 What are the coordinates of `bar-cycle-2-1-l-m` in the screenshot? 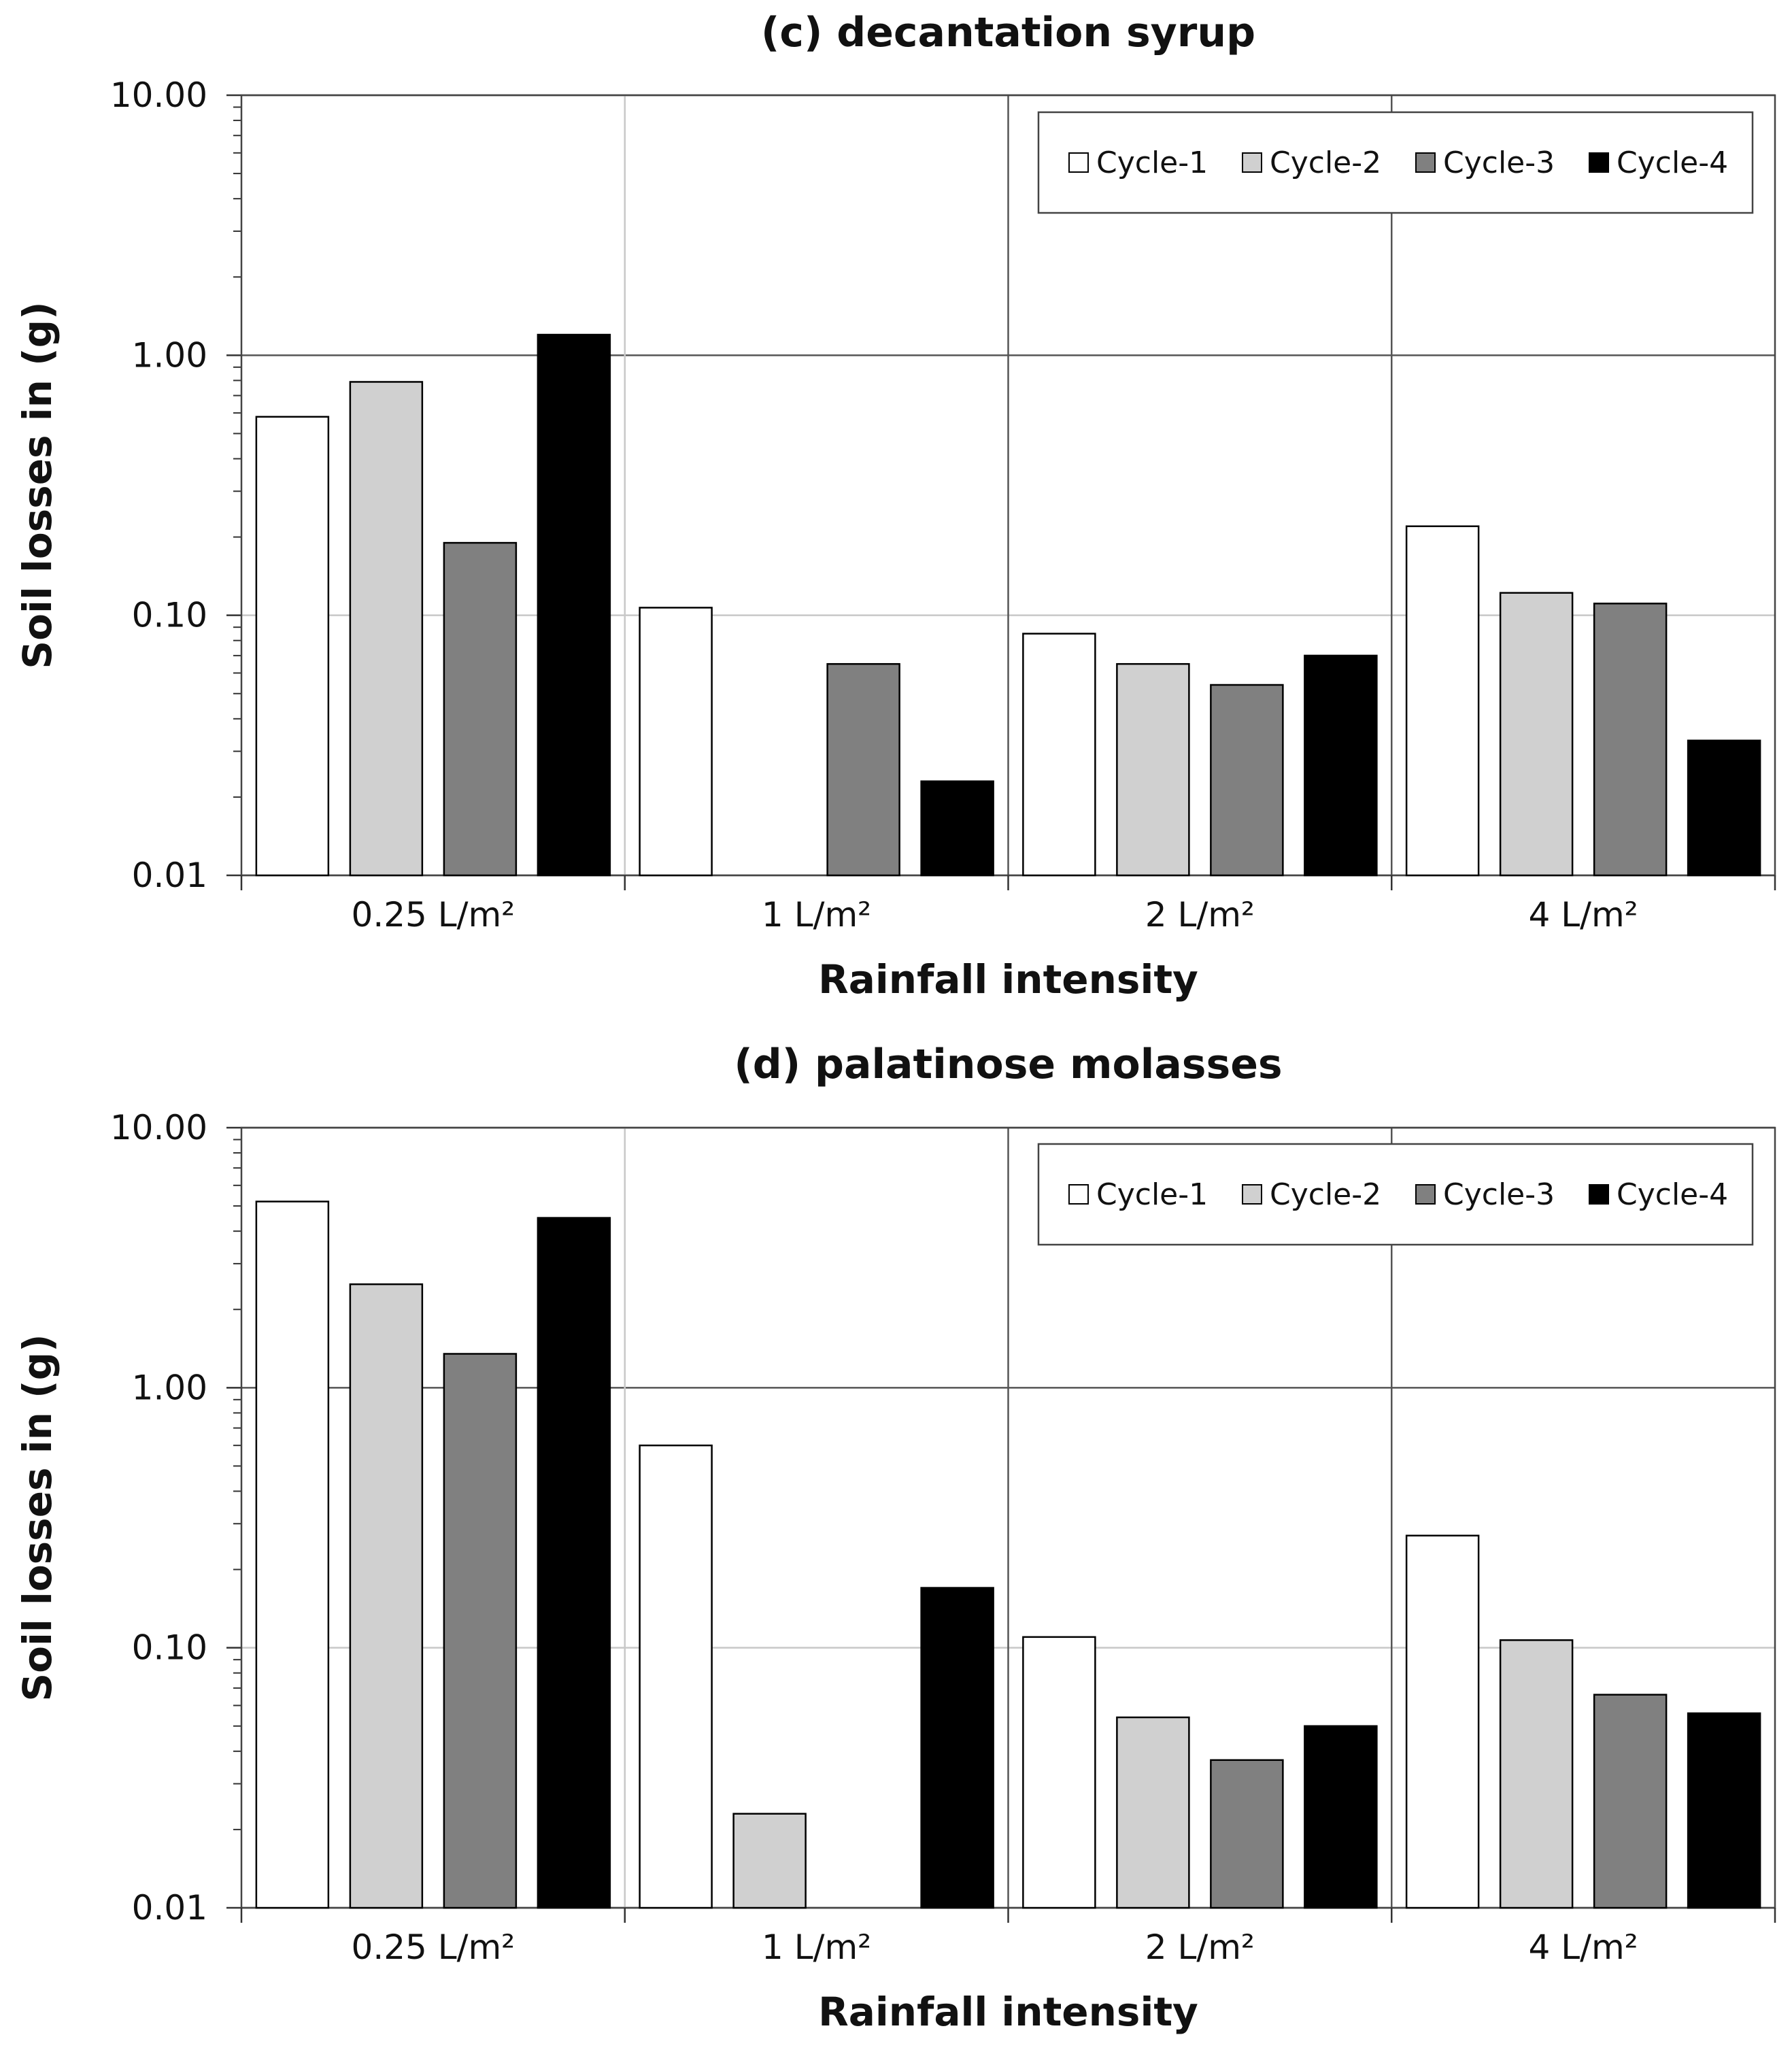 It's located at (769, 1861).